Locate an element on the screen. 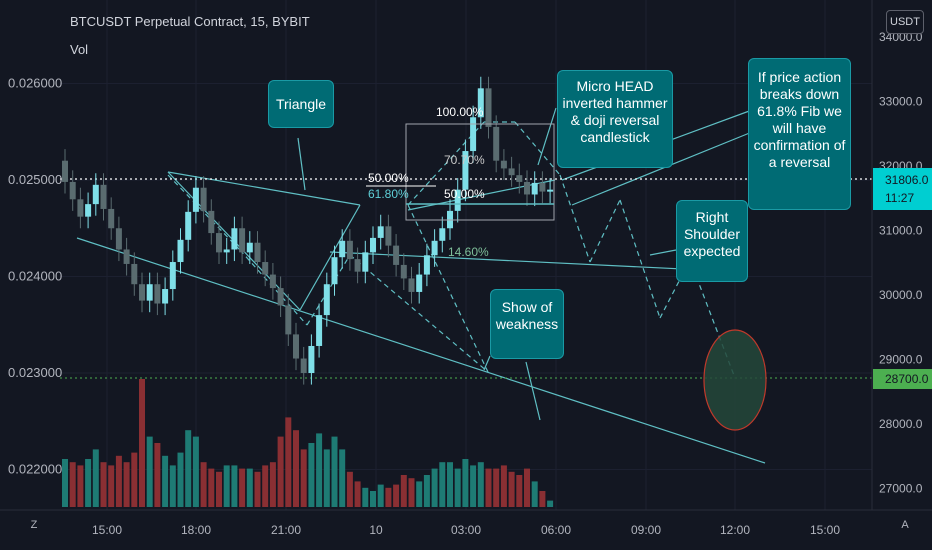 This screenshot has width=932, height=550. auto-scale-button: A is located at coordinates (905, 525).